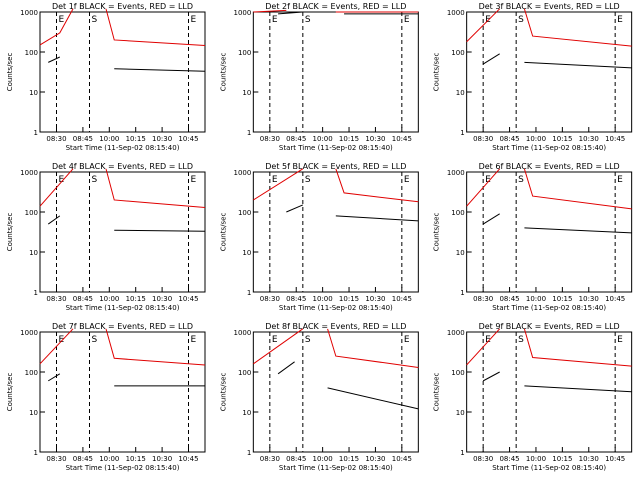  Describe the element at coordinates (122, 166) in the screenshot. I see `chart-title: Det 4f BLACK = Events, RED = LLD` at that location.